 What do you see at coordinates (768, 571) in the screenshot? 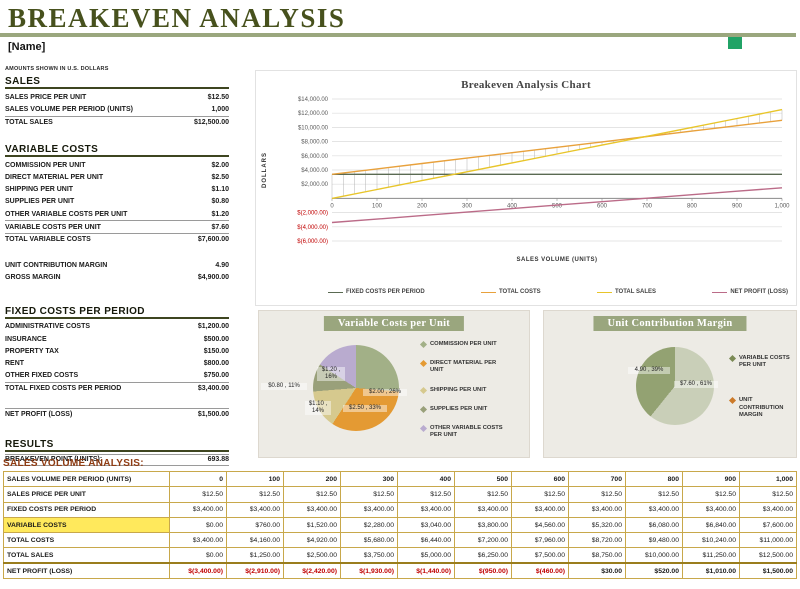
I see `table-cell: $1,500.00` at bounding box center [768, 571].